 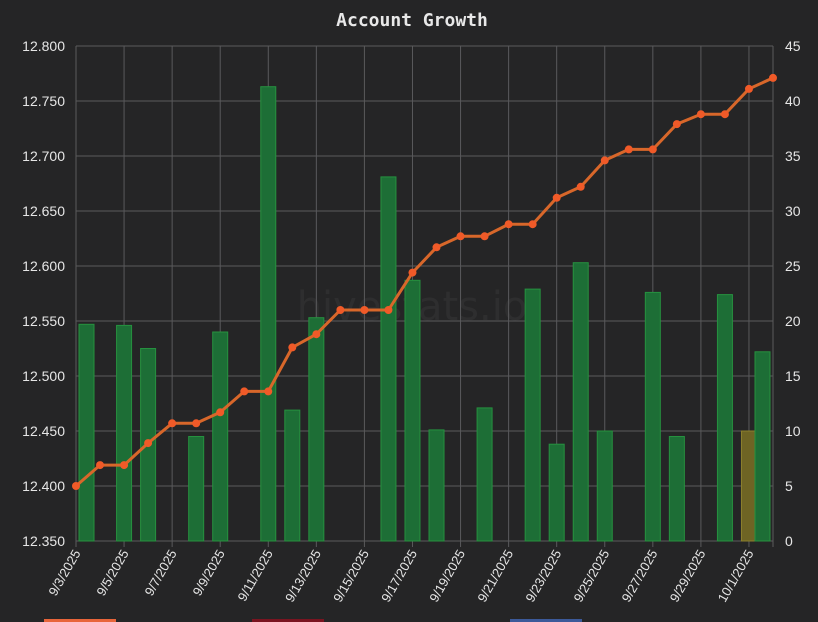 What do you see at coordinates (43, 431) in the screenshot?
I see `left-tick-label: 12.450` at bounding box center [43, 431].